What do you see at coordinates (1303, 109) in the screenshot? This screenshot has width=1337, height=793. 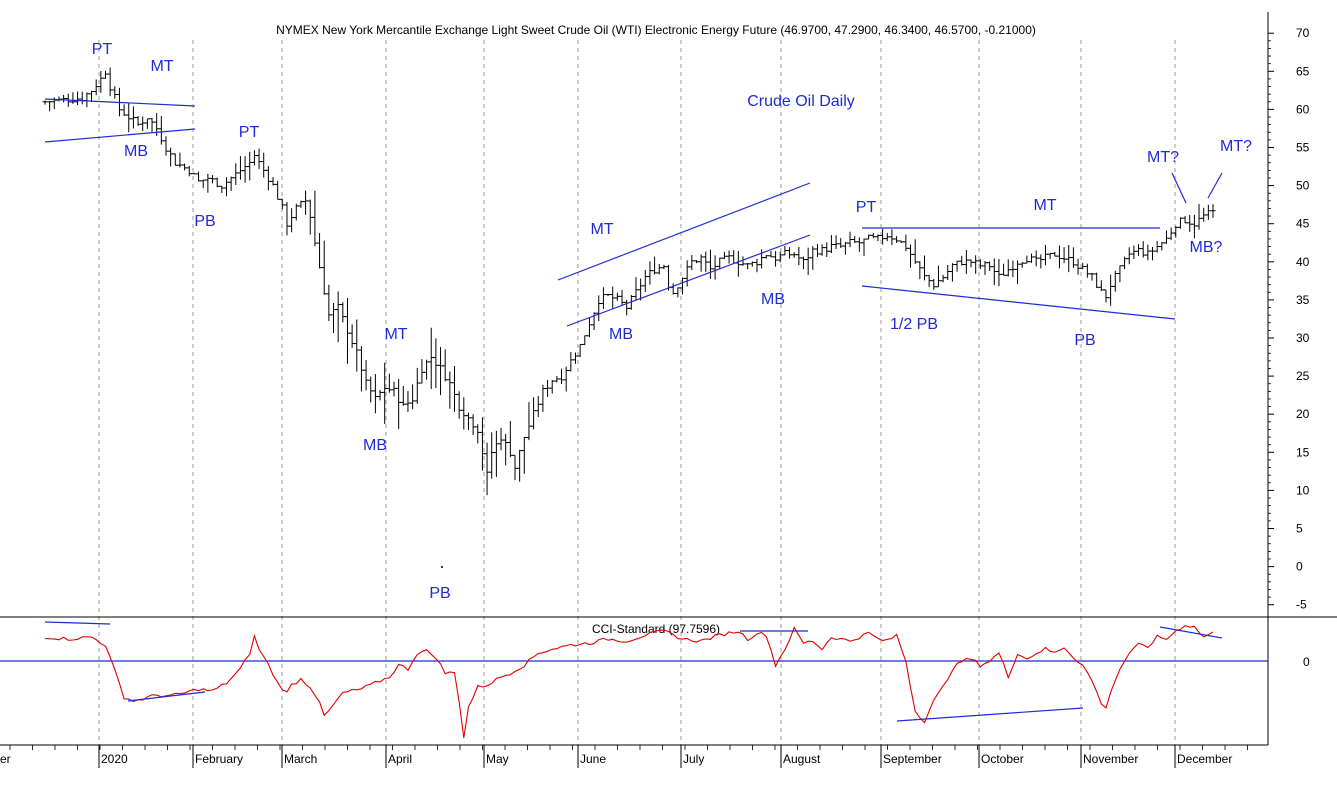 I see `y-tick-label: 60` at bounding box center [1303, 109].